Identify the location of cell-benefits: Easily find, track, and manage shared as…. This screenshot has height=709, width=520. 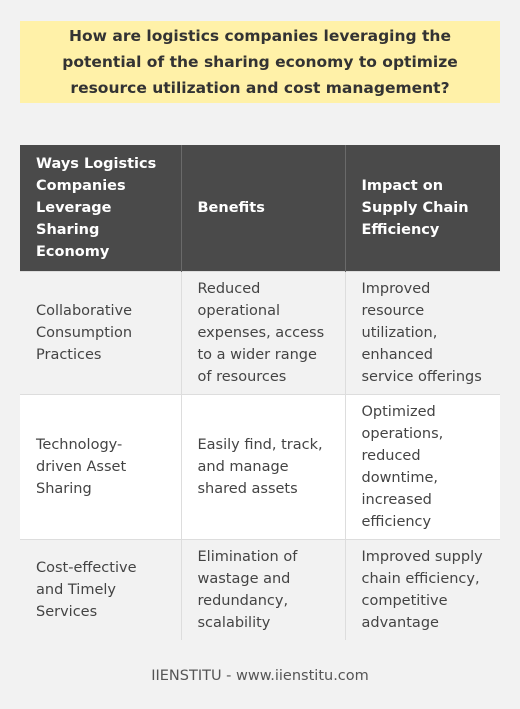
(262, 466).